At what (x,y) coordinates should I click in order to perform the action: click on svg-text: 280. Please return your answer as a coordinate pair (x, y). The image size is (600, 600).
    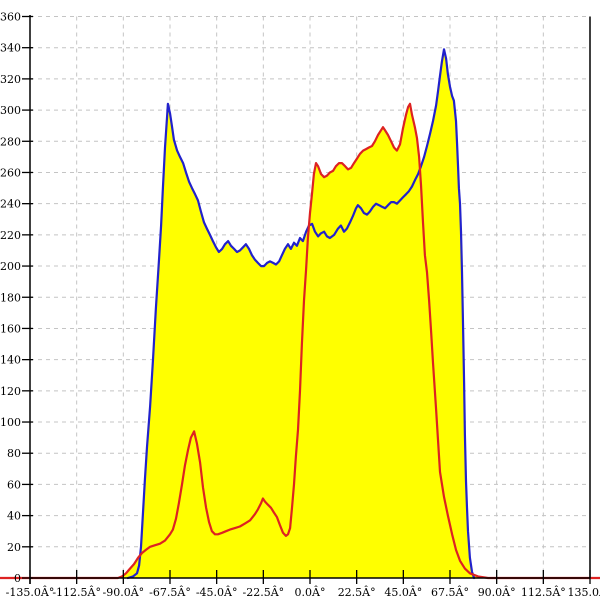
    Looking at the image, I should click on (10, 141).